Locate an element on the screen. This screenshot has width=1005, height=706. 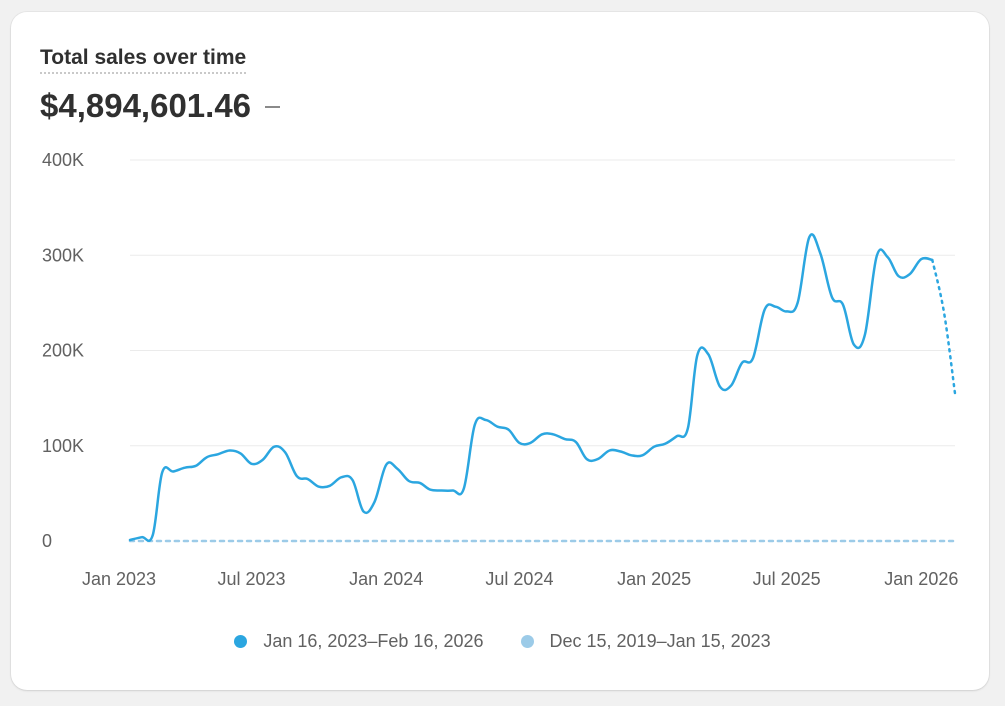
y-tick-label: 200K is located at coordinates (63, 351).